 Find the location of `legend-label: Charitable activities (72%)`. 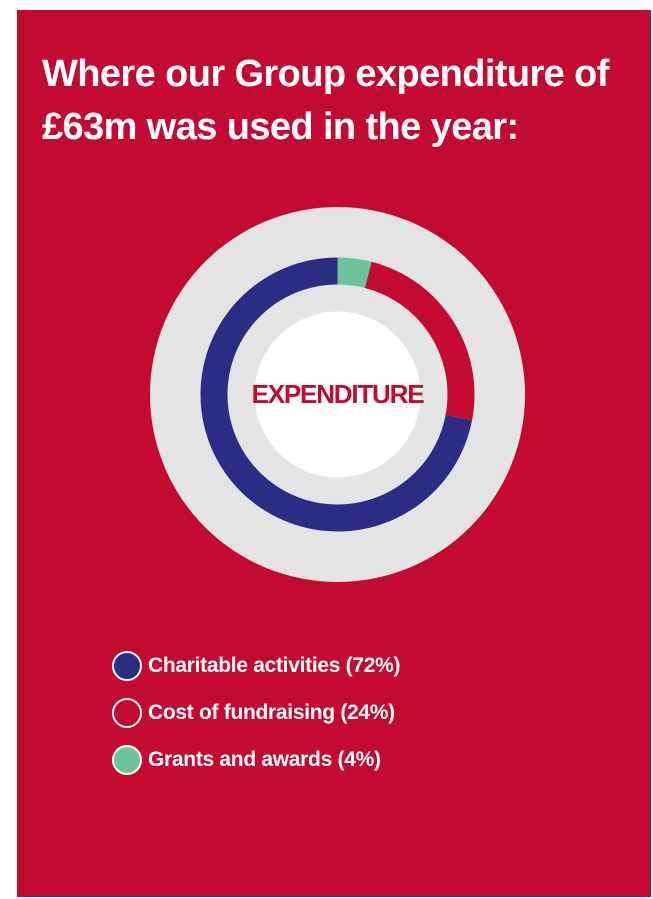

legend-label: Charitable activities (72%) is located at coordinates (274, 665).